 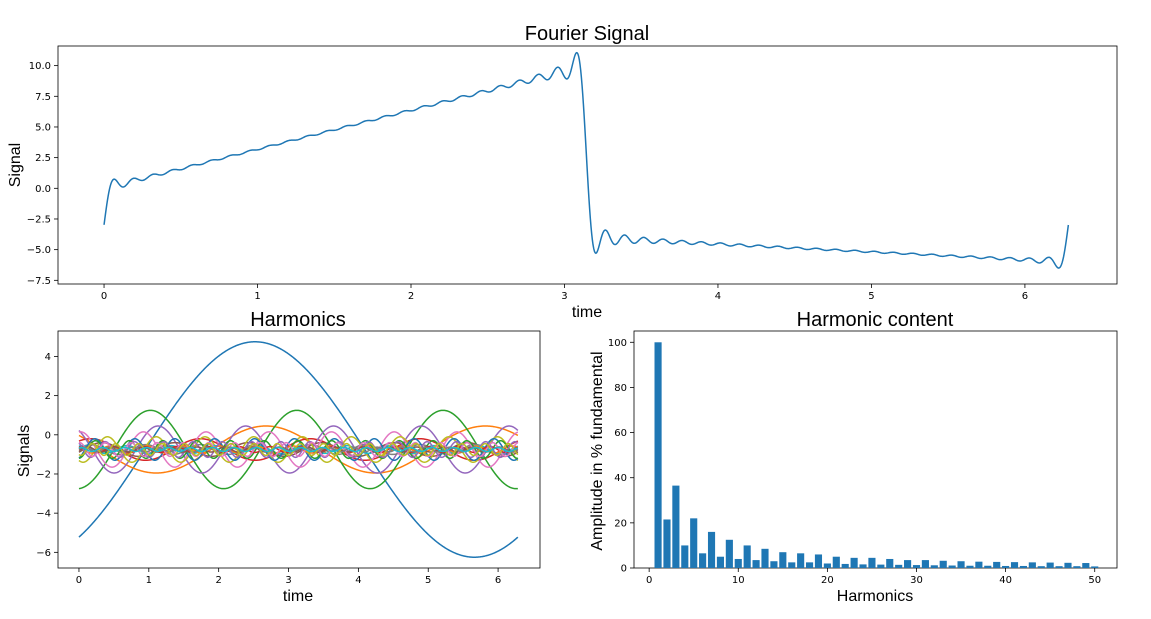 What do you see at coordinates (718, 296) in the screenshot?
I see `fourier-signal-xtick-label: 4` at bounding box center [718, 296].